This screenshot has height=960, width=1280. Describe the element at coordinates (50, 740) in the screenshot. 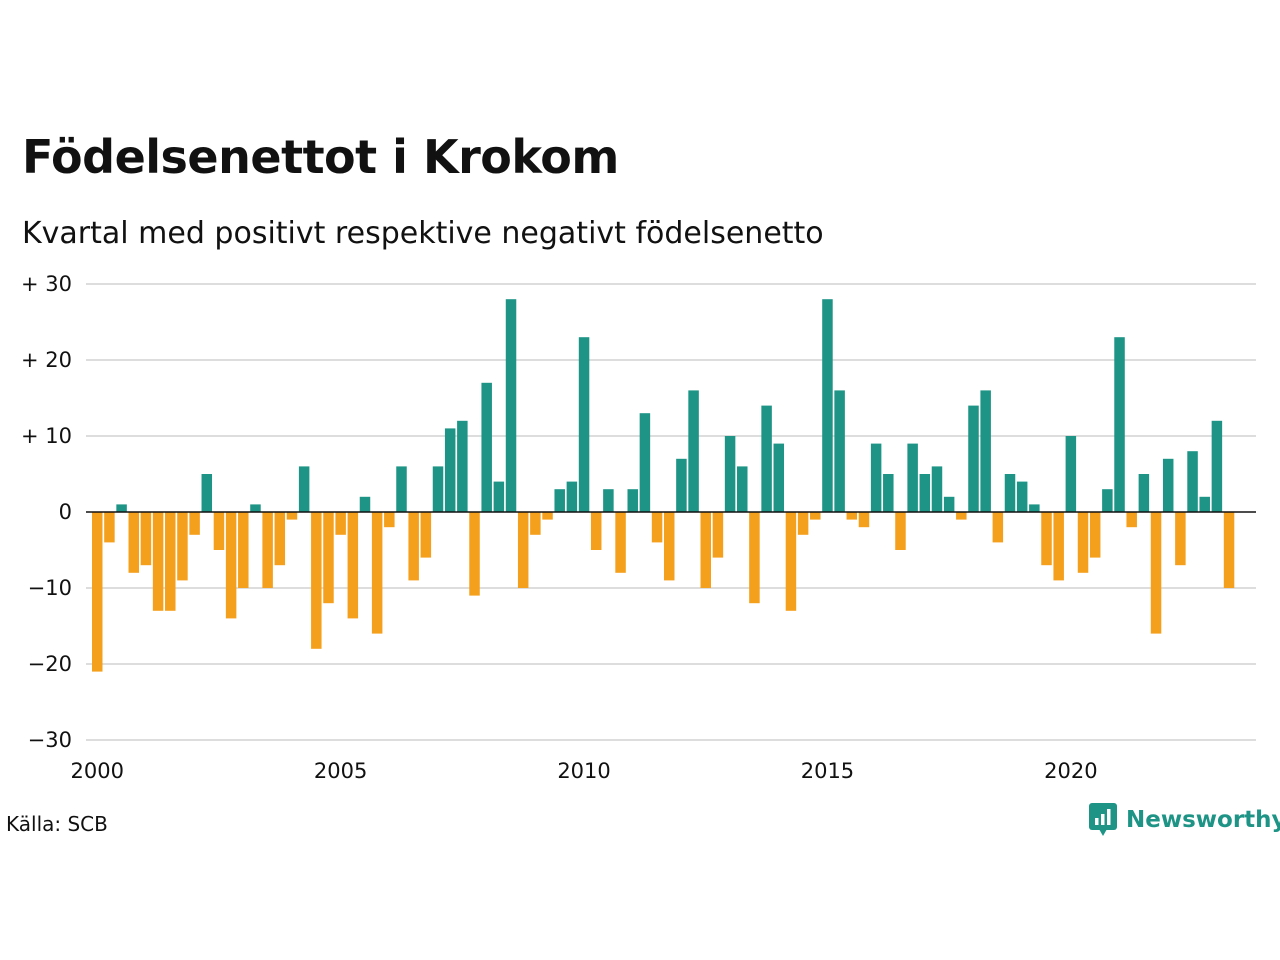

I see `y-tick-label: −30` at that location.